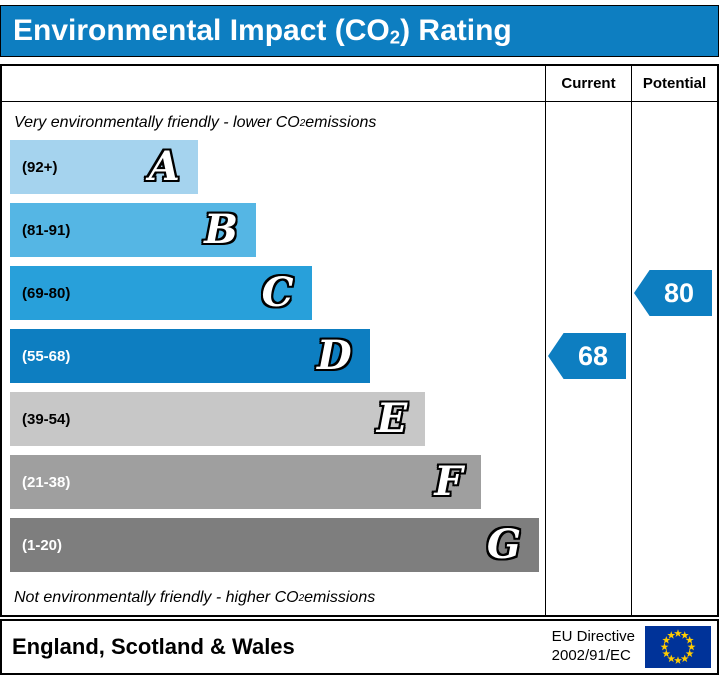 This screenshot has width=719, height=675. I want to click on band-g: (1-20) G, so click(274, 545).